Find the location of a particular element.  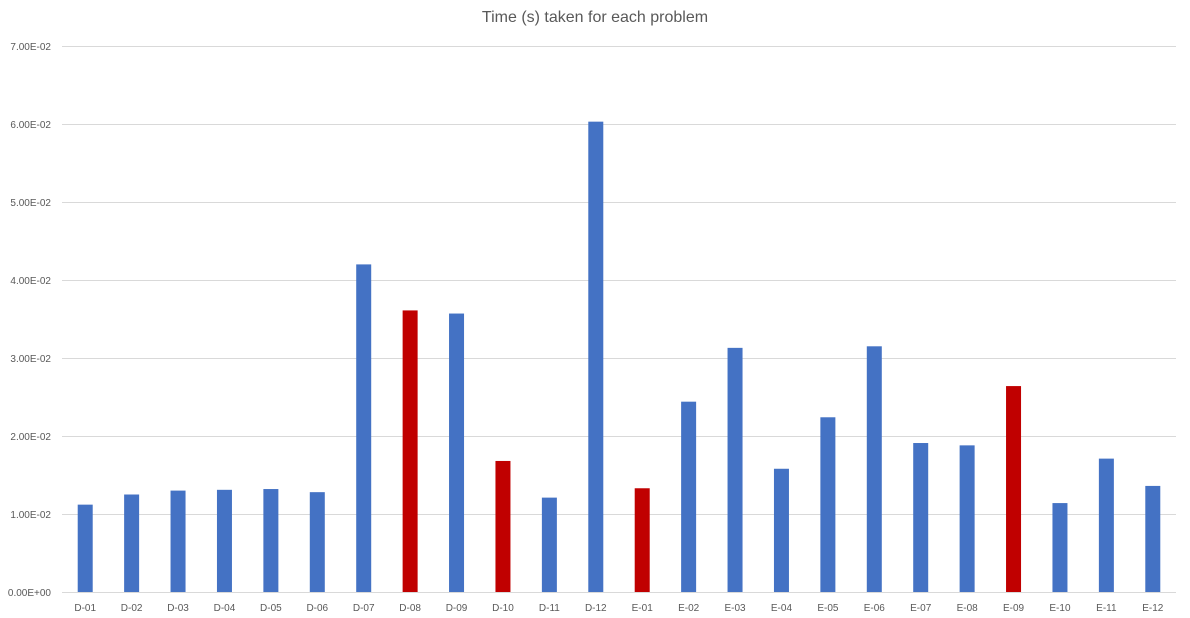

y-tick-label: 6.00E-02 is located at coordinates (30, 125).